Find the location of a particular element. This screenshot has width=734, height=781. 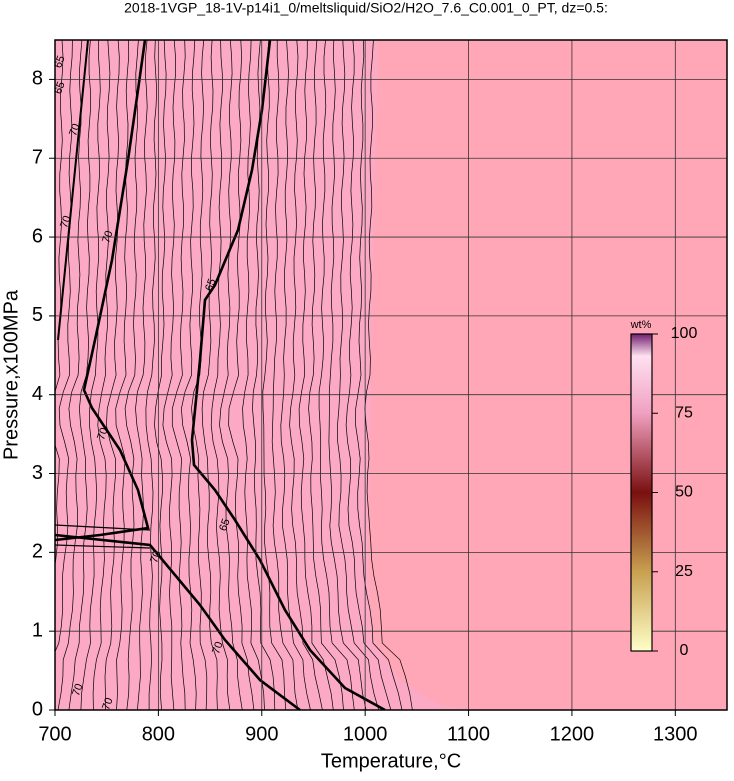

colorbar-tick-label: 50 is located at coordinates (684, 492).